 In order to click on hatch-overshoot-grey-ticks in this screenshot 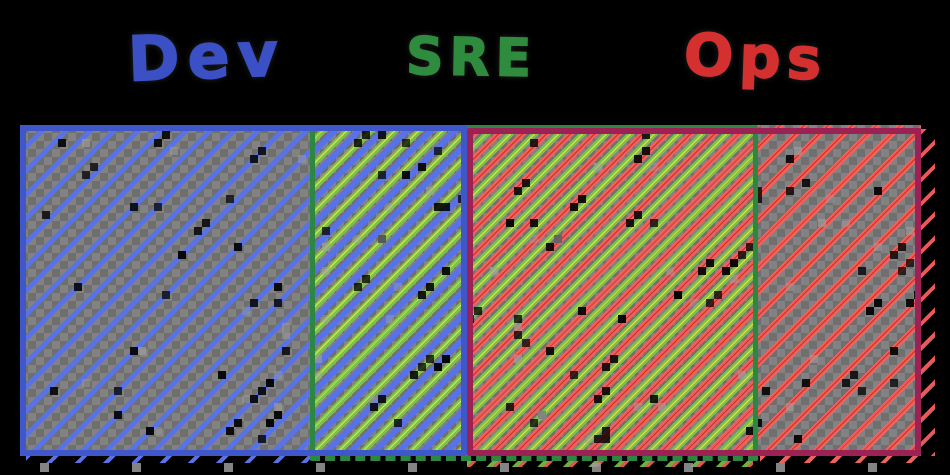, I will do `click(471, 467)`.